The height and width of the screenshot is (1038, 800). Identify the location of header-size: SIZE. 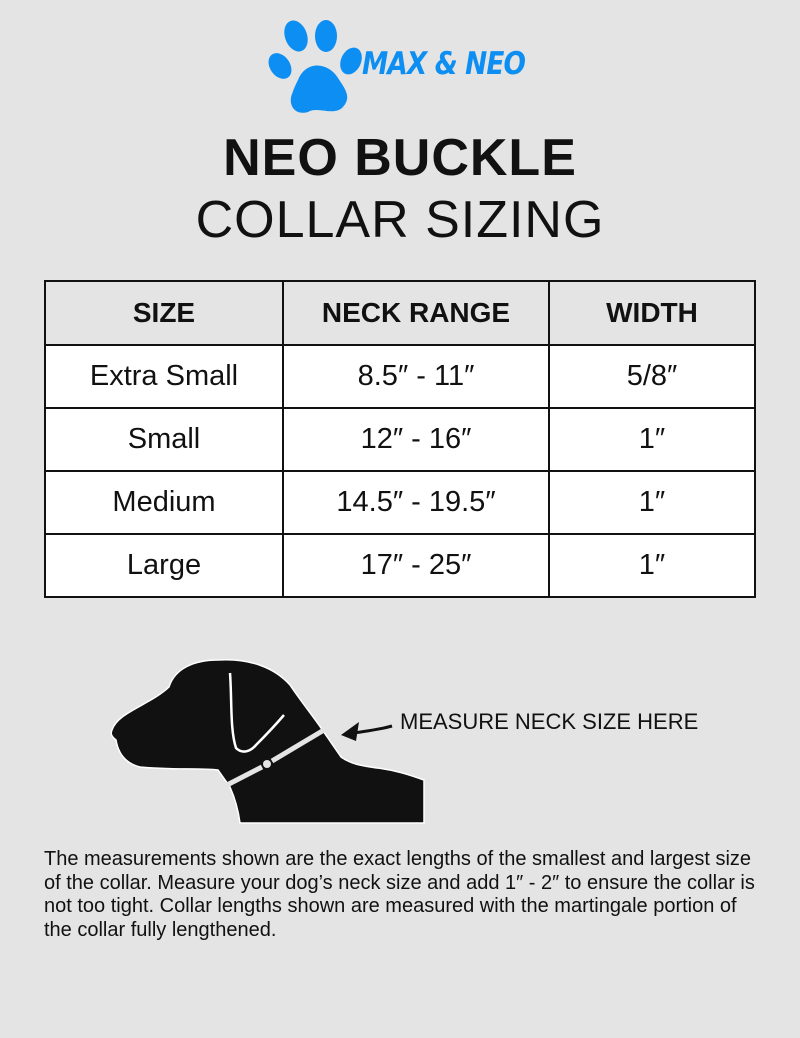
(164, 313).